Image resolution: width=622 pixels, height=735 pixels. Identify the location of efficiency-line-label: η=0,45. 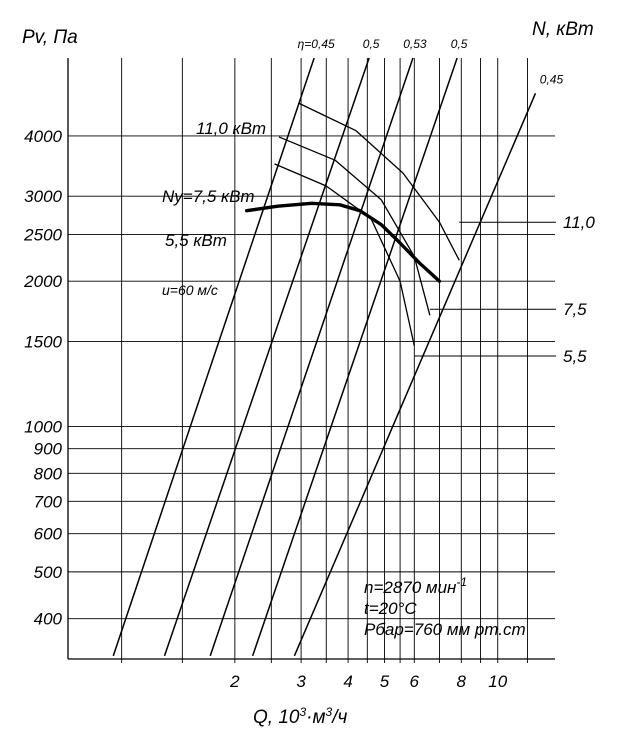
(316, 44).